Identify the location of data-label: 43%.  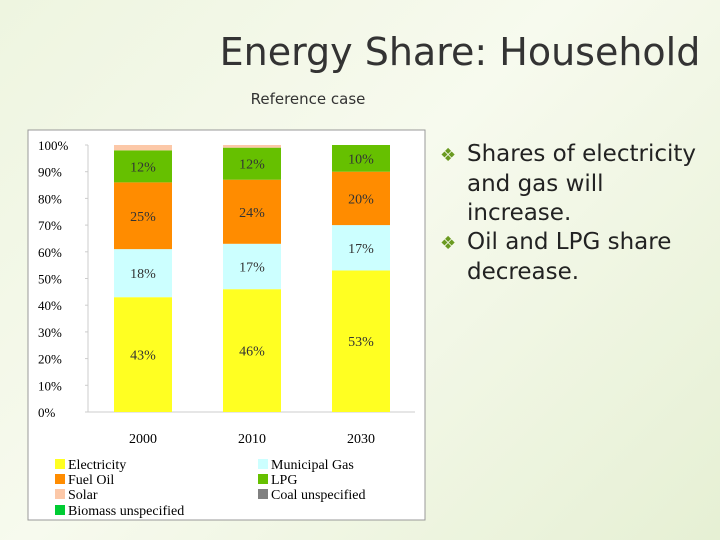
(143, 356).